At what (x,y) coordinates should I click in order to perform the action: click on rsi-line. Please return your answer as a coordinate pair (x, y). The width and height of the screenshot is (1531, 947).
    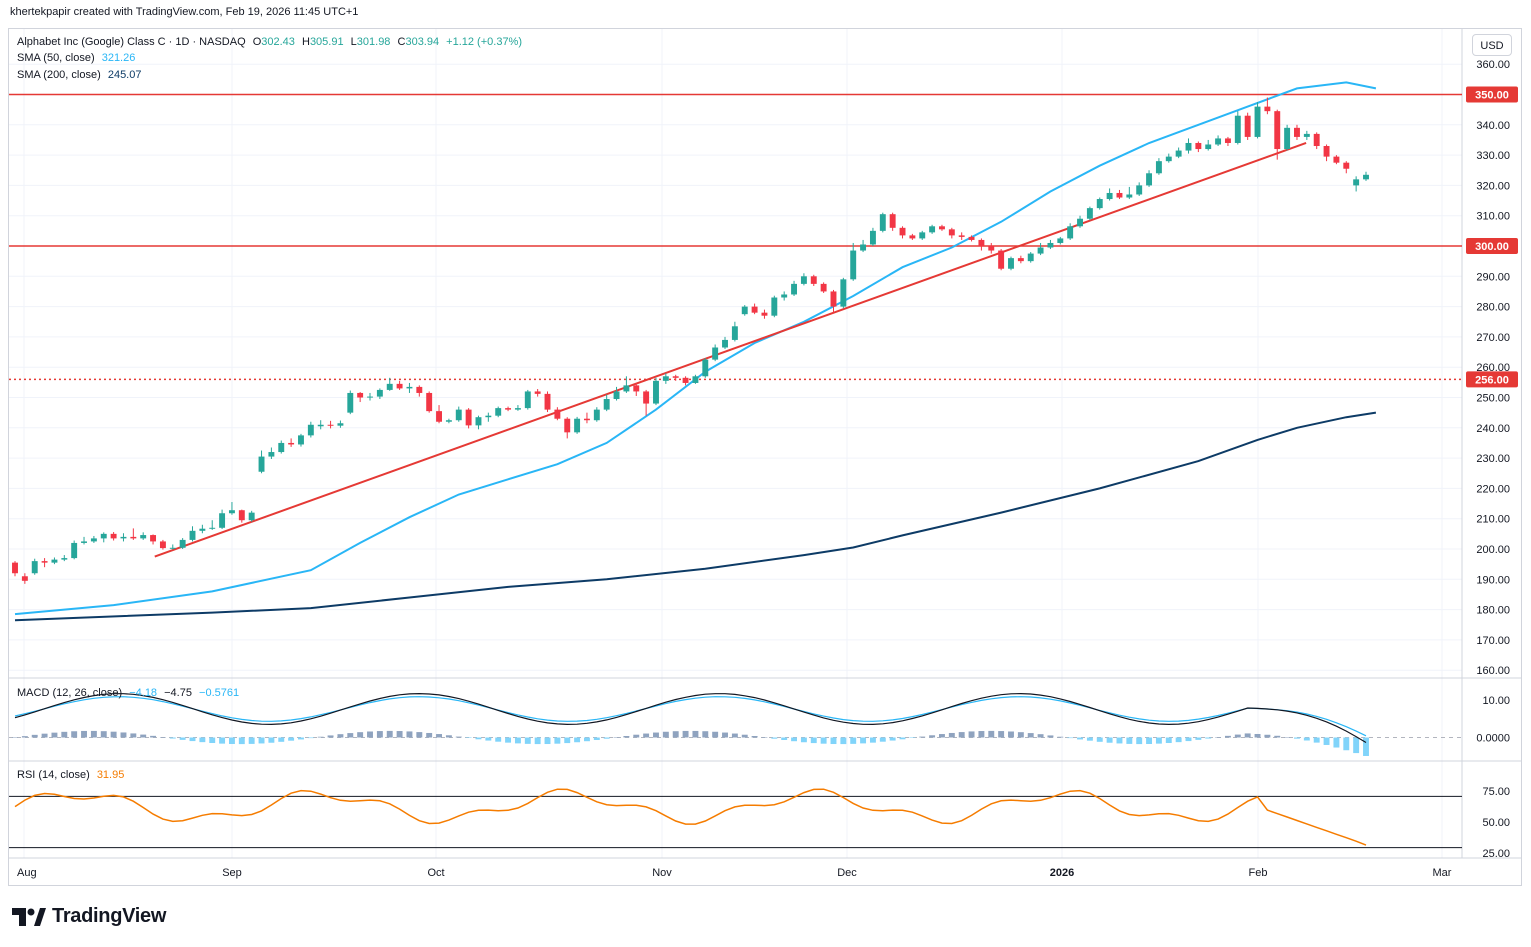
    Looking at the image, I should click on (690, 817).